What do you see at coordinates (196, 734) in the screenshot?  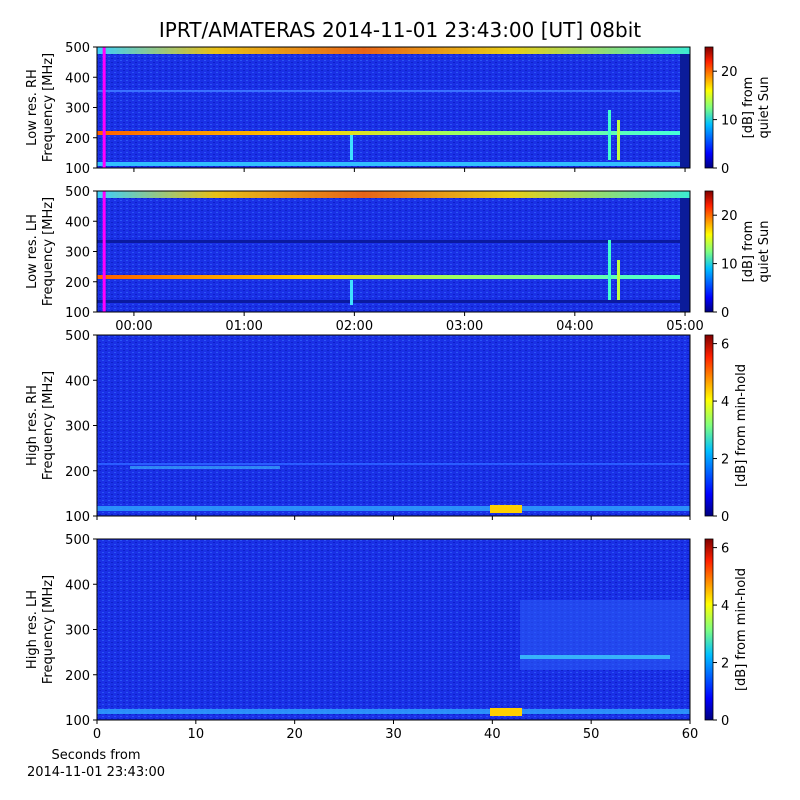 I see `x-tick-label: 10` at bounding box center [196, 734].